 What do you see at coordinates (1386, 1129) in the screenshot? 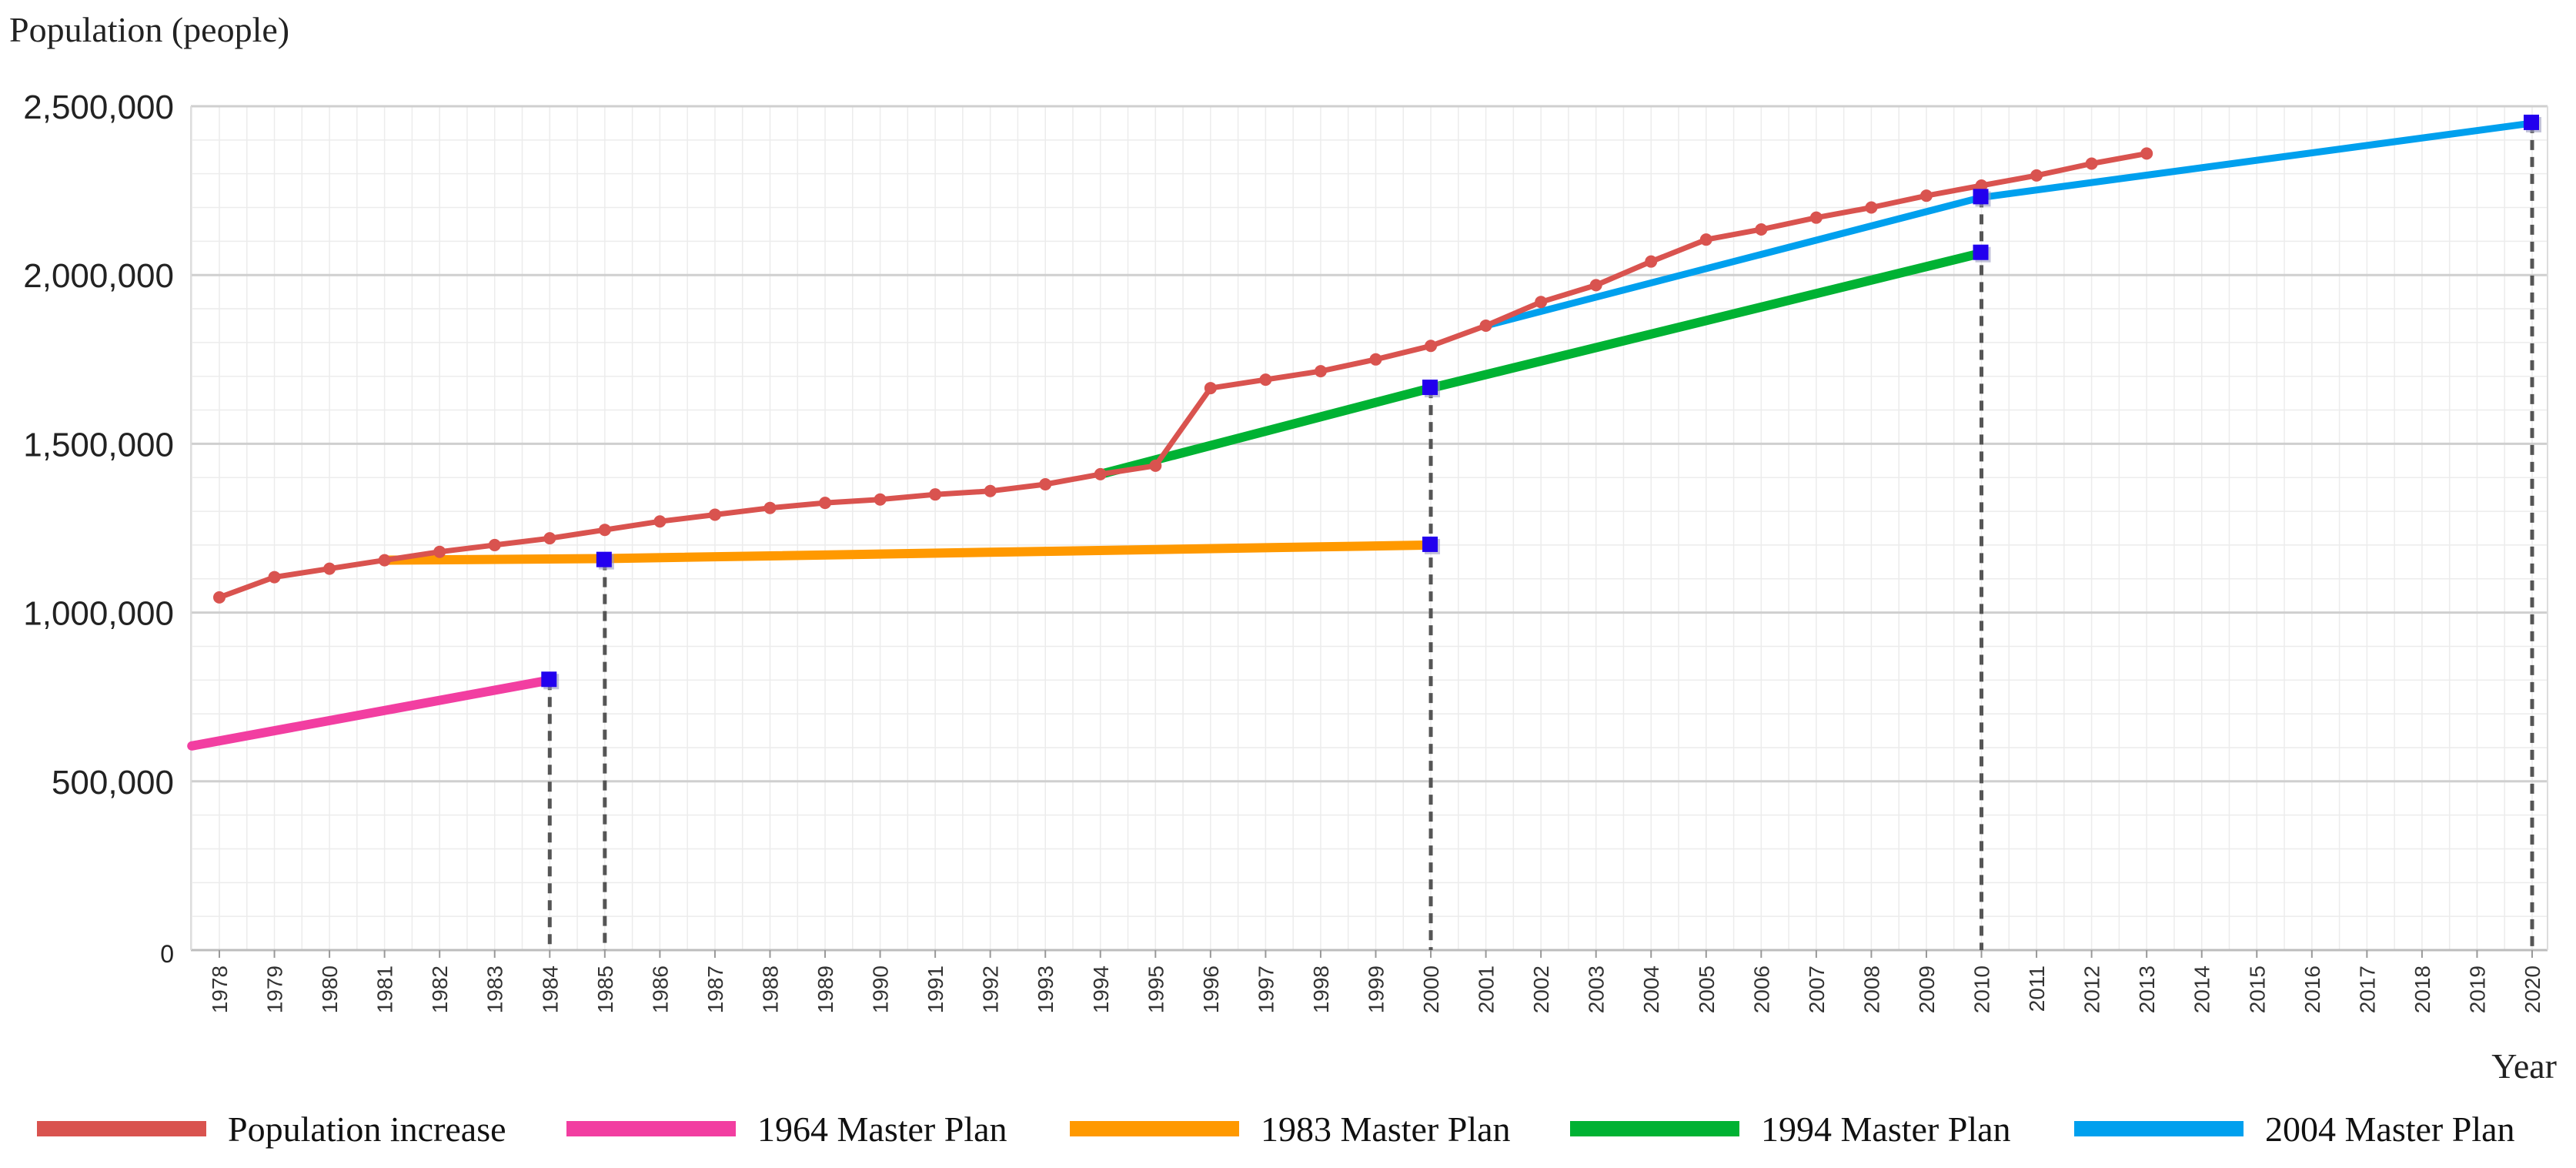
I see `legend-label: 1983 Master Plan` at bounding box center [1386, 1129].